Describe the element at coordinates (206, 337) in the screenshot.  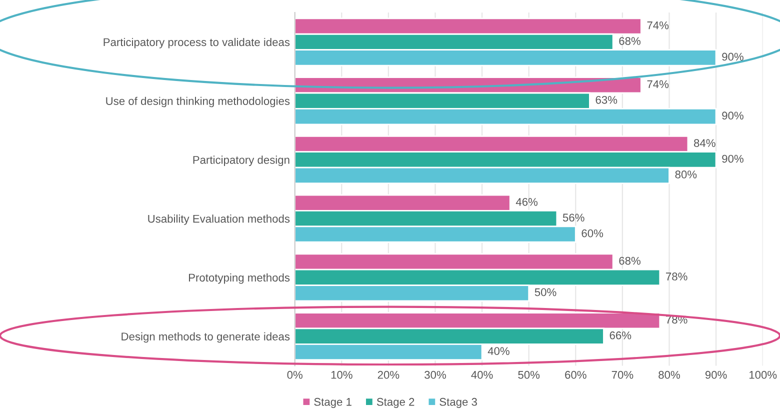
I see `y-tick-label: Design methods to generate ideas` at that location.